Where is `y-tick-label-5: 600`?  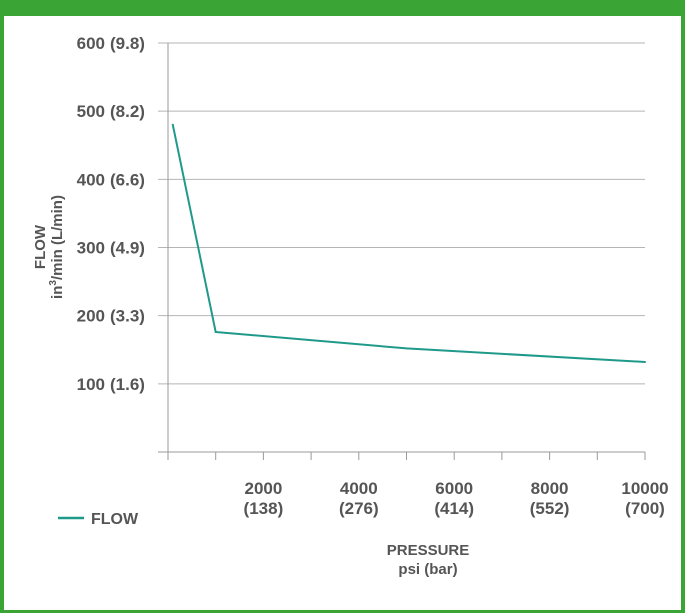
y-tick-label-5: 600 is located at coordinates (91, 43).